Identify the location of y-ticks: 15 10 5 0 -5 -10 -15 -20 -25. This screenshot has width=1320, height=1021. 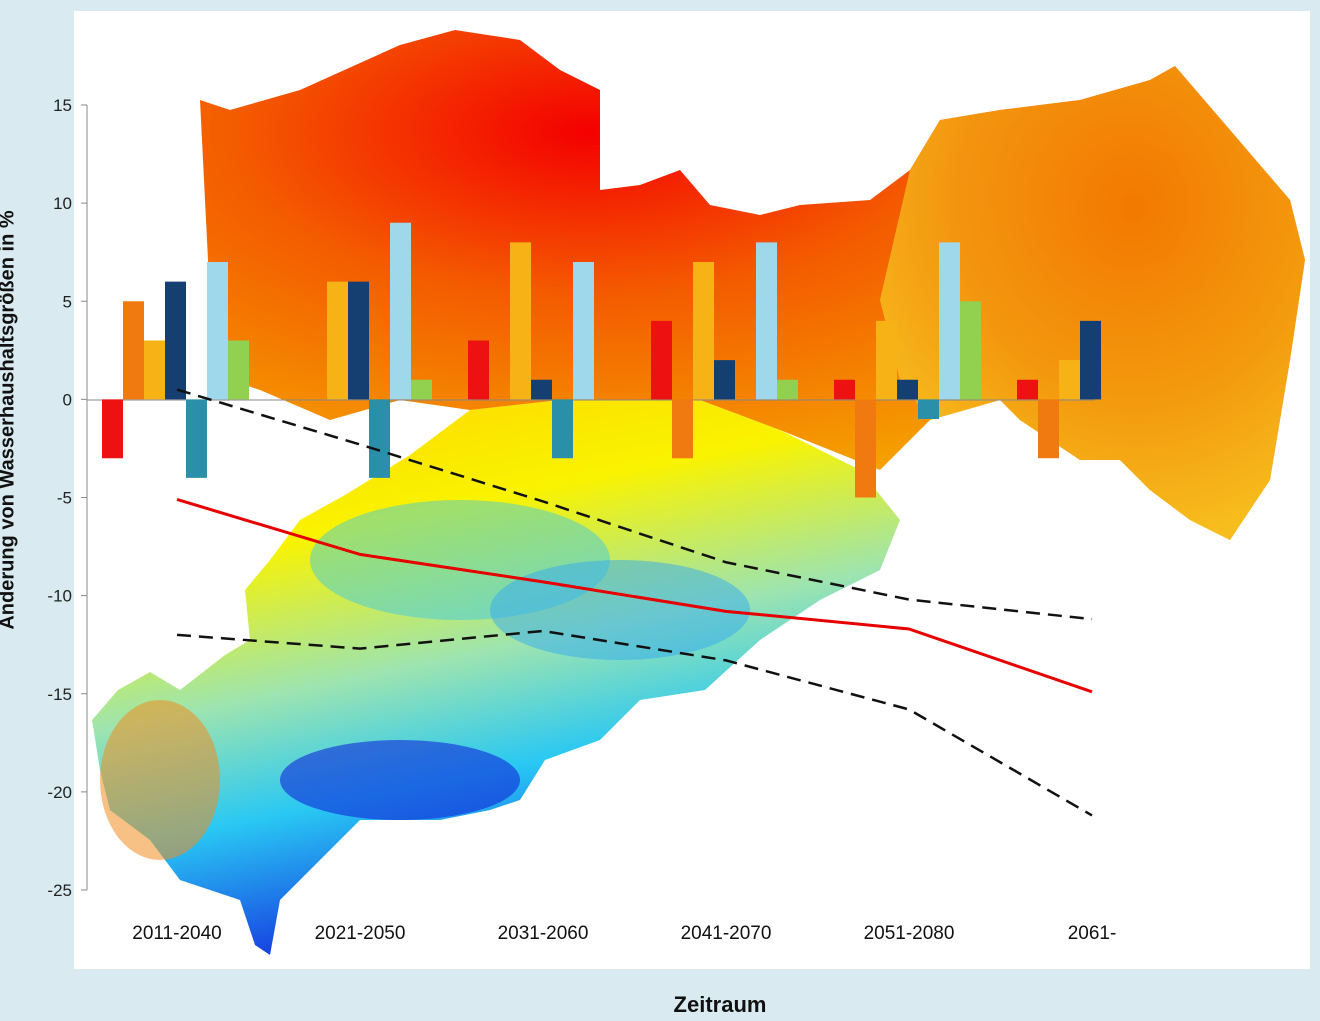
(67, 498).